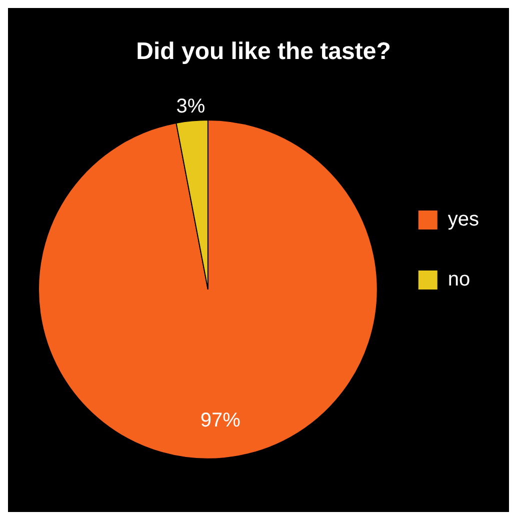  I want to click on legend-label: no, so click(459, 279).